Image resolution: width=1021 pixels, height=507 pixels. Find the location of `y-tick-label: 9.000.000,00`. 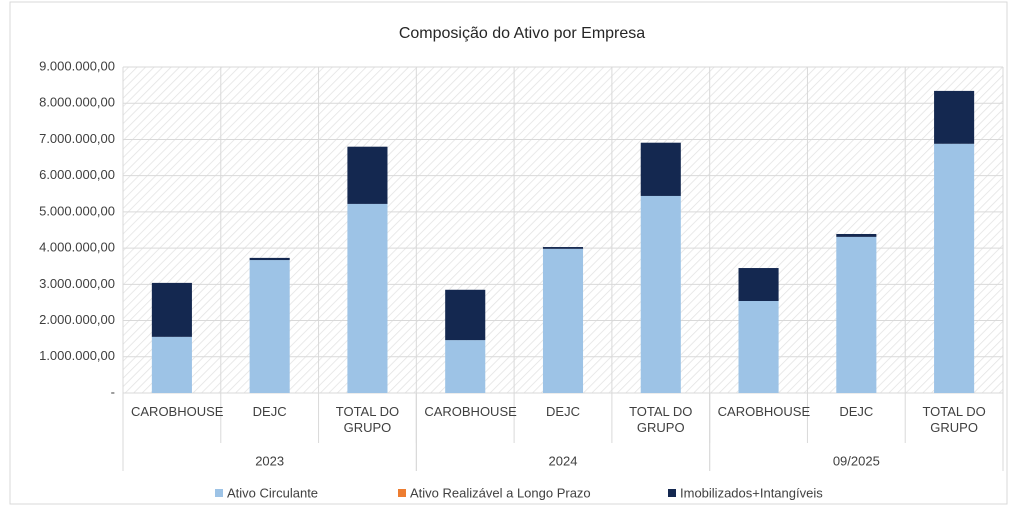

y-tick-label: 9.000.000,00 is located at coordinates (77, 65).